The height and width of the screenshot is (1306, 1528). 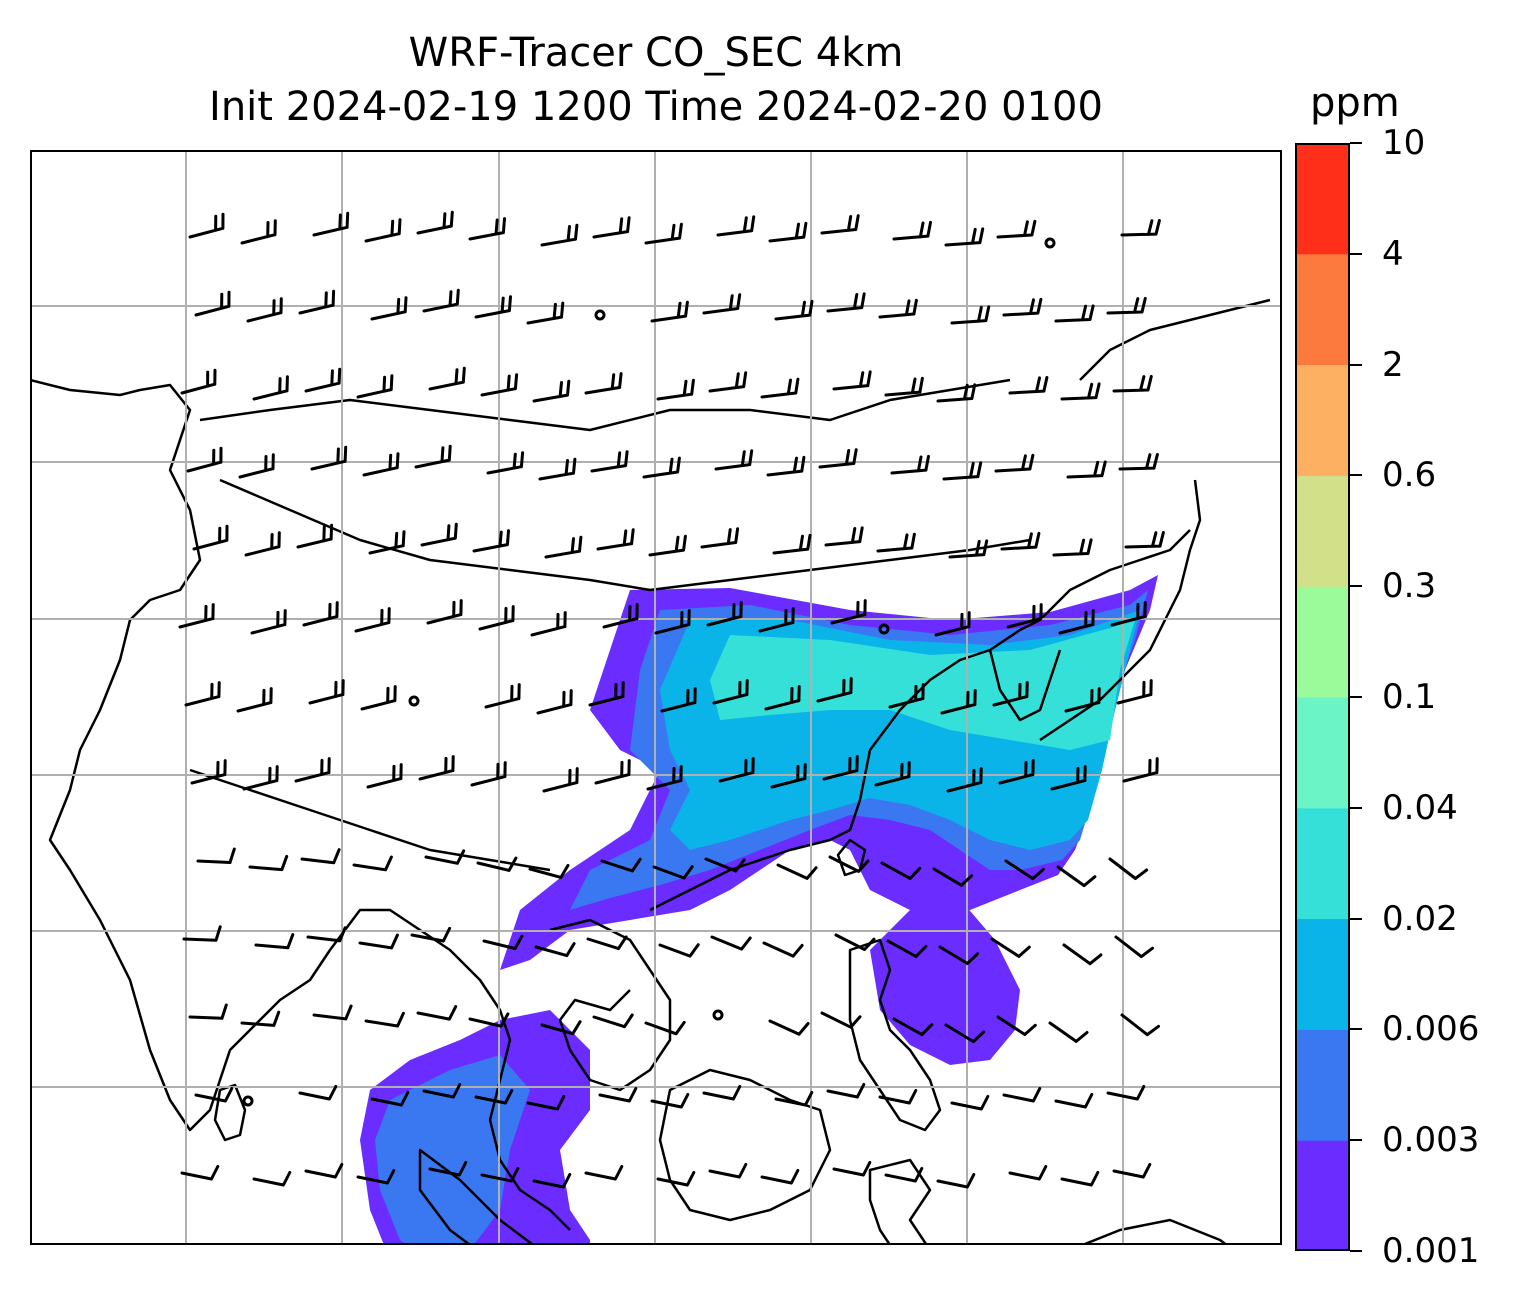 What do you see at coordinates (1431, 1029) in the screenshot?
I see `colorbar-tick-label: 0.006` at bounding box center [1431, 1029].